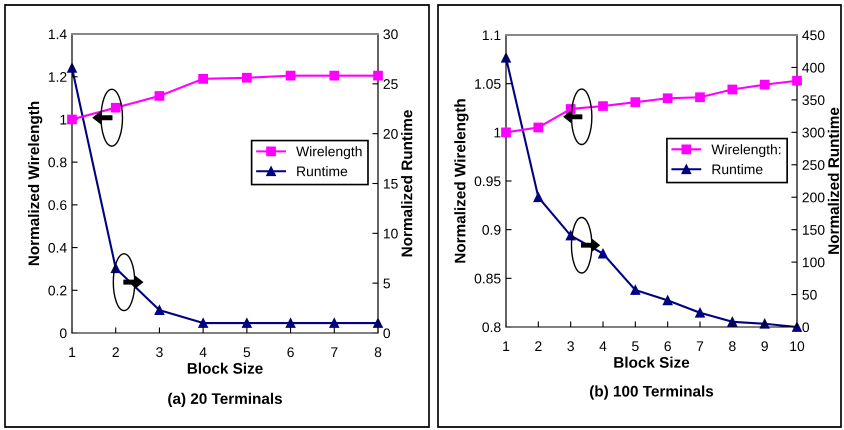  Describe the element at coordinates (813, 165) in the screenshot. I see `y2-tick-label: 250` at that location.